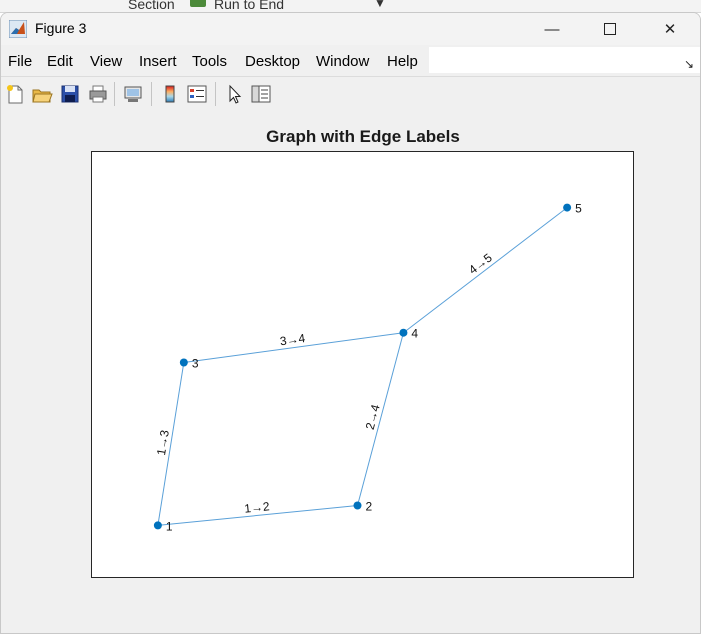 The height and width of the screenshot is (634, 701). What do you see at coordinates (42, 94) in the screenshot?
I see `open-file-icon` at bounding box center [42, 94].